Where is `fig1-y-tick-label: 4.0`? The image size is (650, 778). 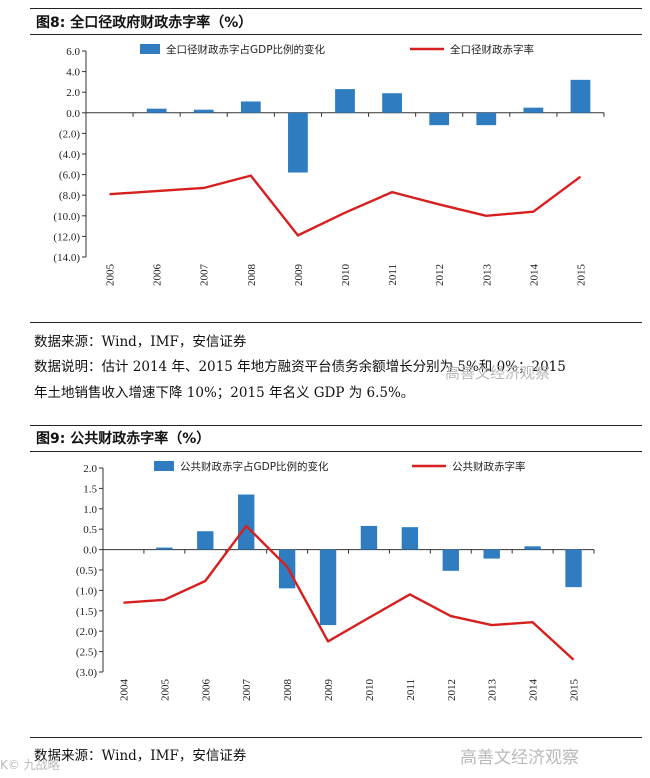 fig1-y-tick-label: 4.0 is located at coordinates (73, 73).